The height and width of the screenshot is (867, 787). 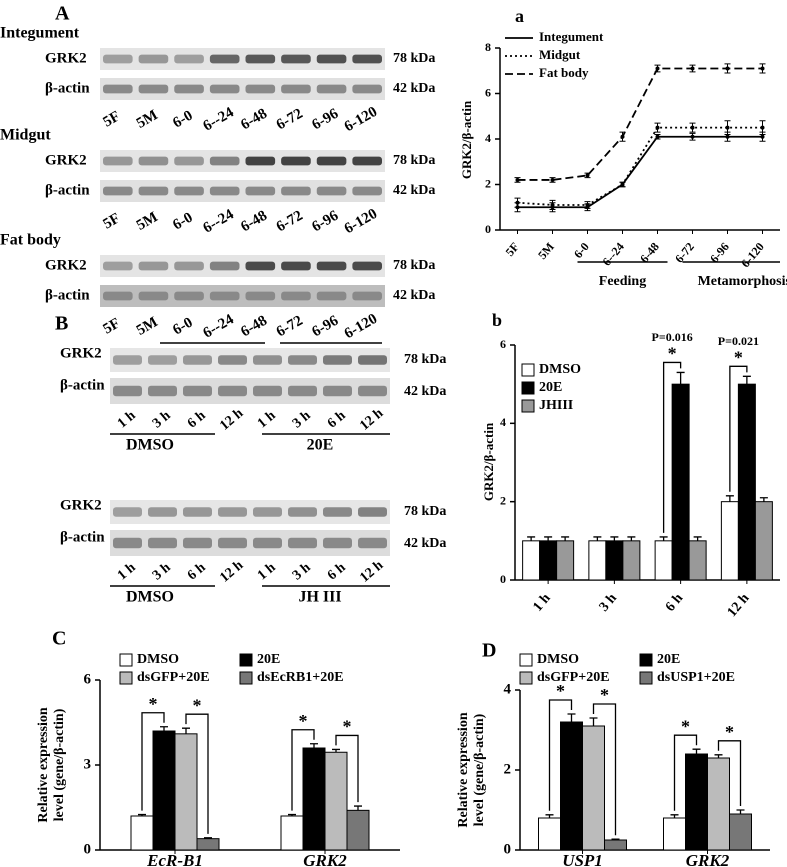 I want to click on legend-label: DMSO, so click(x=560, y=369).